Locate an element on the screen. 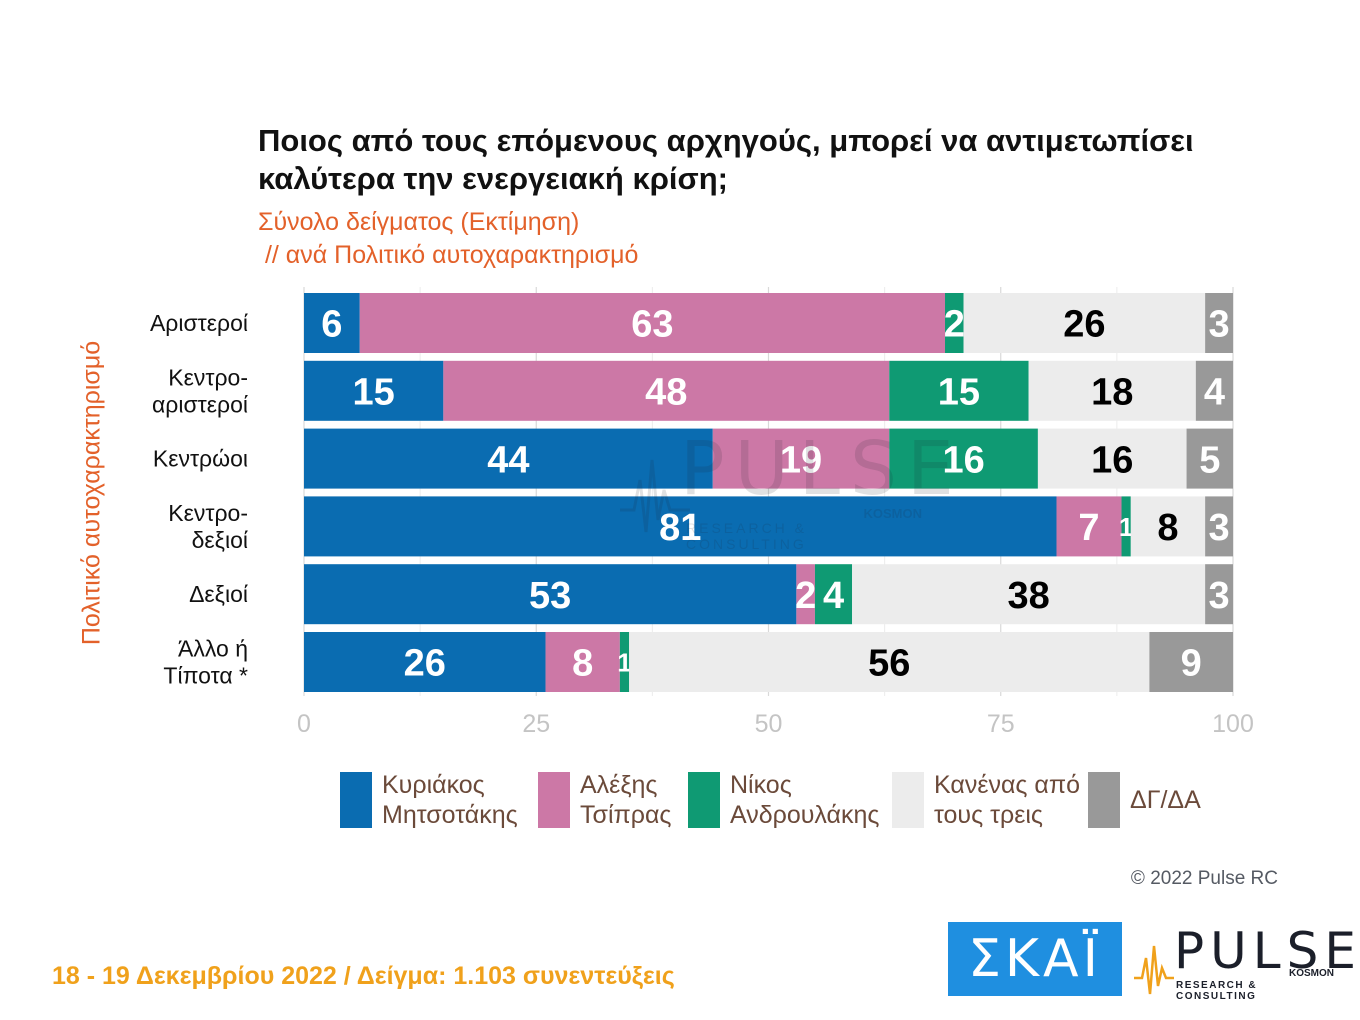  x-tick-label: 100 is located at coordinates (1233, 724).